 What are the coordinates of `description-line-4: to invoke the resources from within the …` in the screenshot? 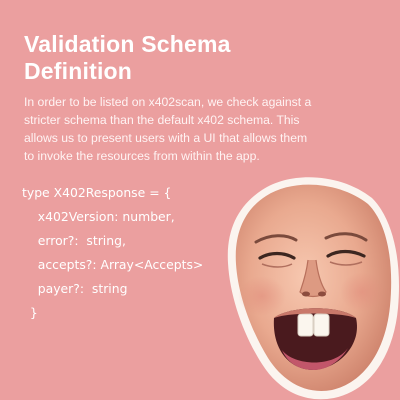 It's located at (142, 156).